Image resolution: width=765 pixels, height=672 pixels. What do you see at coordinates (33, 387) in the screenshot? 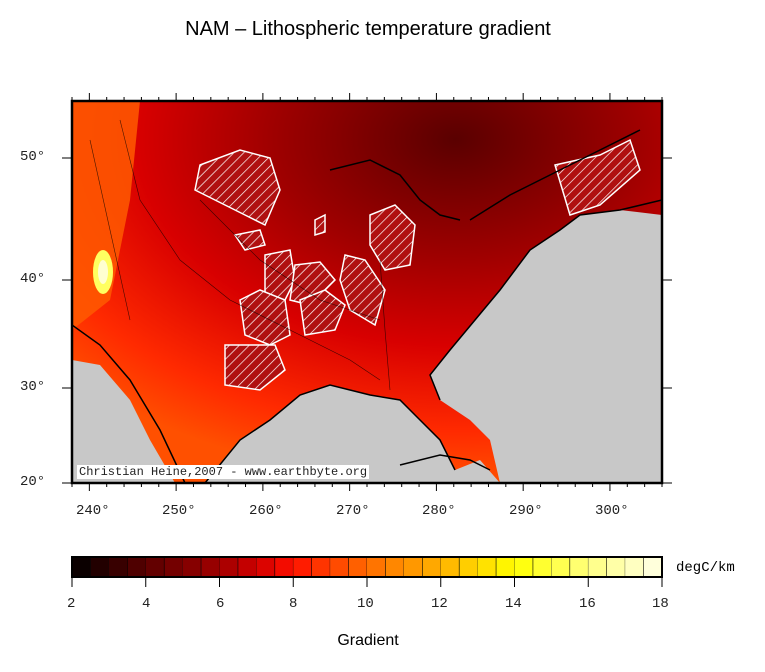
I see `lat-label: 30°` at bounding box center [33, 387].